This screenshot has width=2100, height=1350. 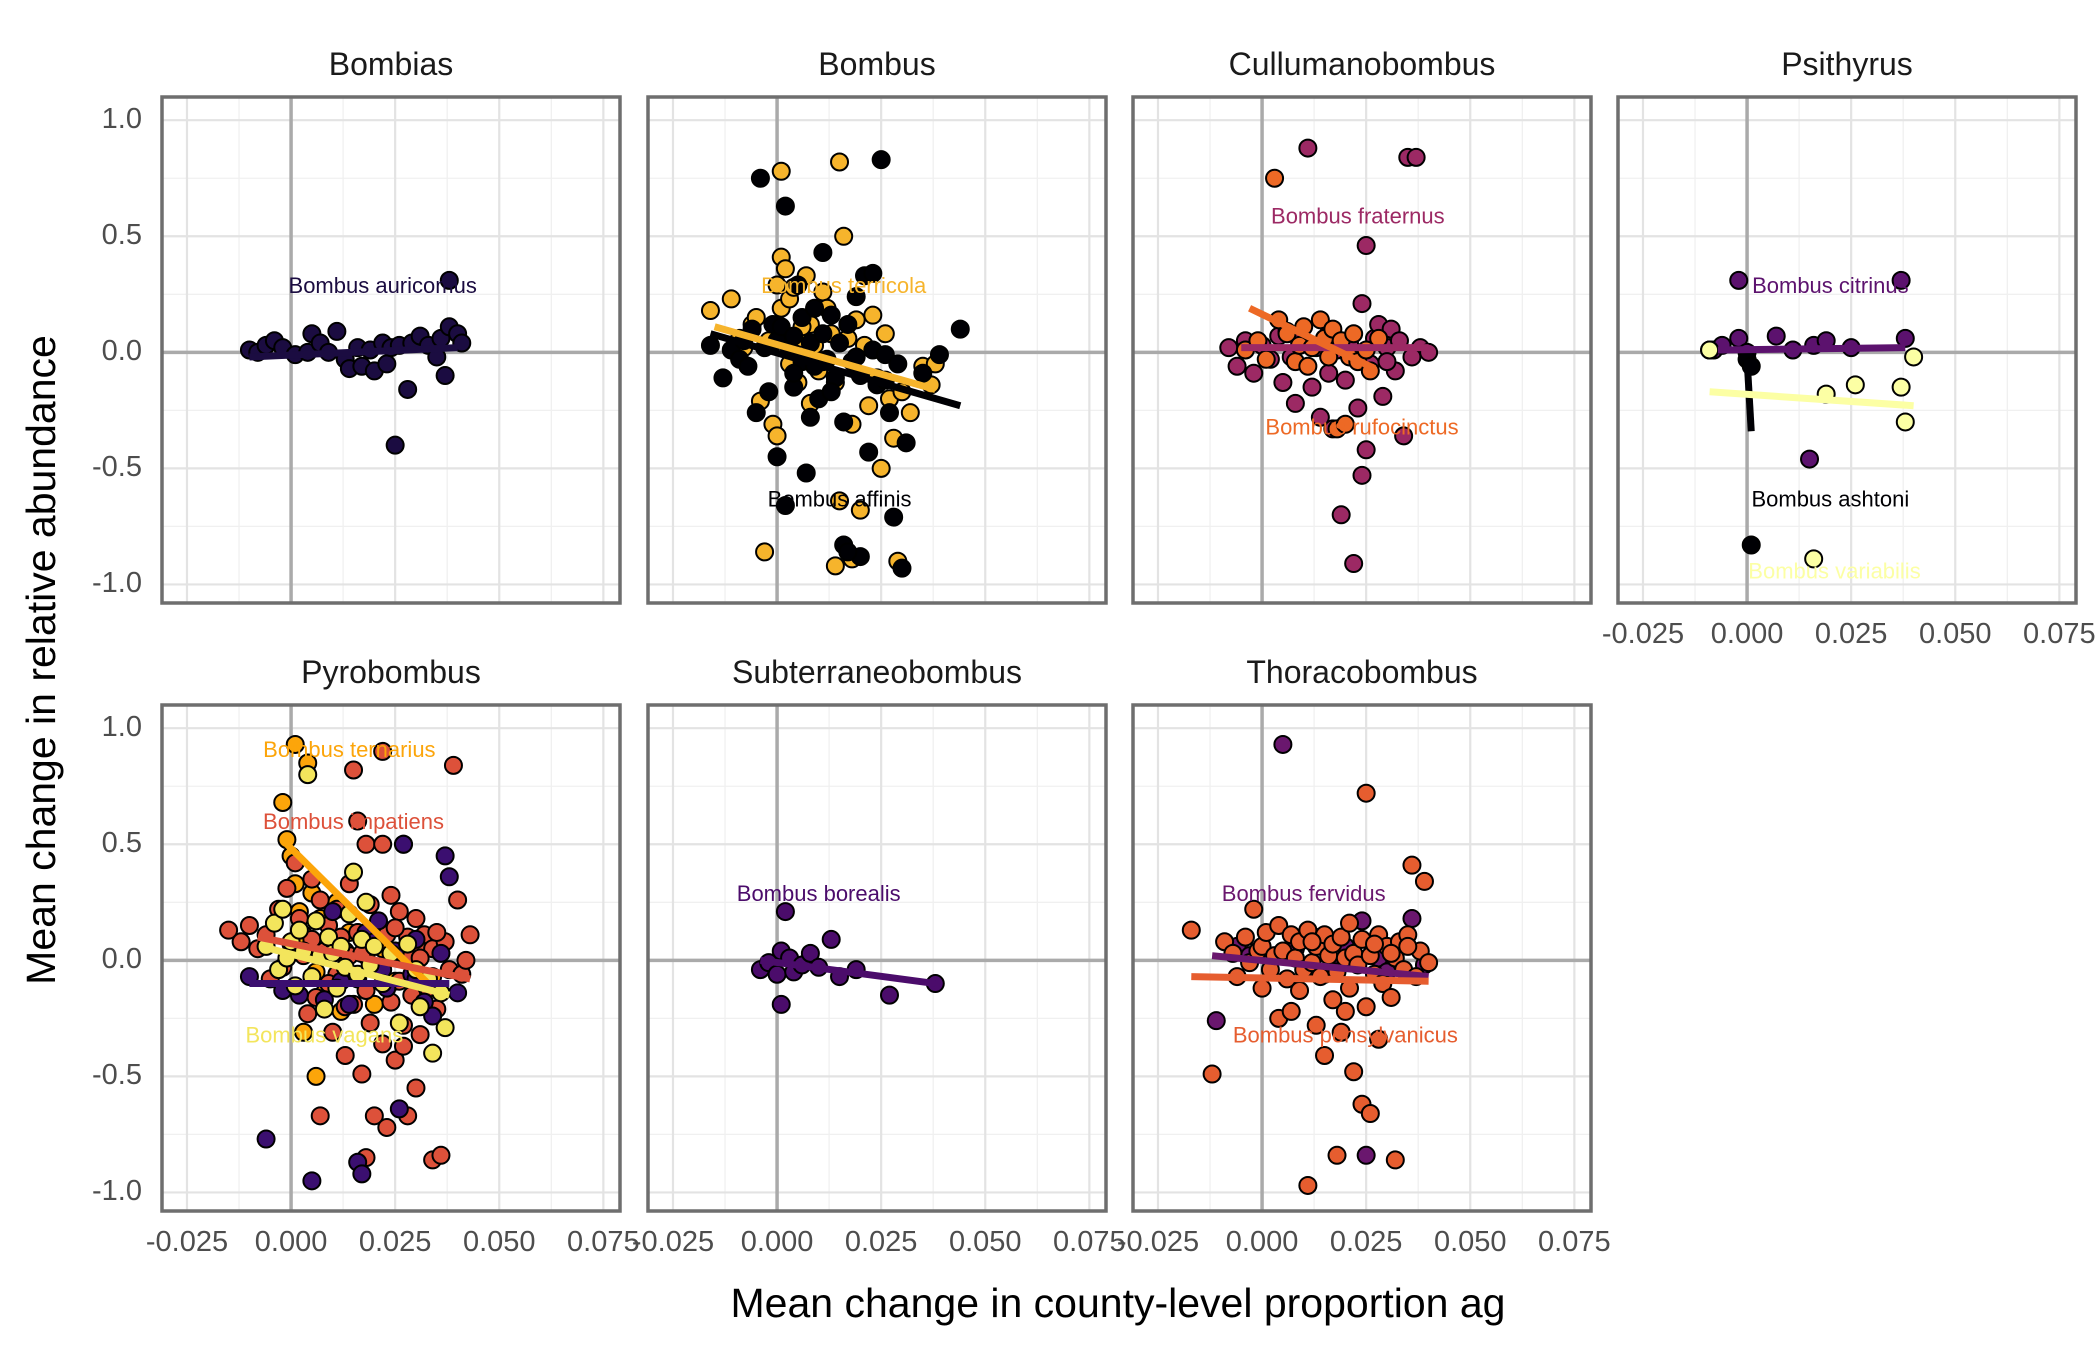 I want to click on panel-bombus: Bombus Bombus terricola Bombus affinis, so click(x=877, y=325).